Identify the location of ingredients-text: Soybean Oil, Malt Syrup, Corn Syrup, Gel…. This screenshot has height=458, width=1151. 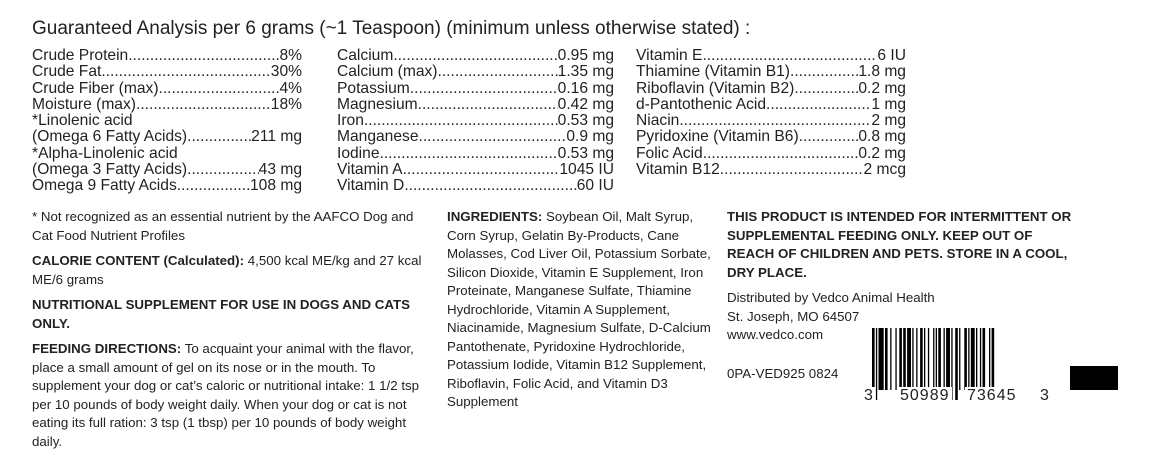
(579, 309).